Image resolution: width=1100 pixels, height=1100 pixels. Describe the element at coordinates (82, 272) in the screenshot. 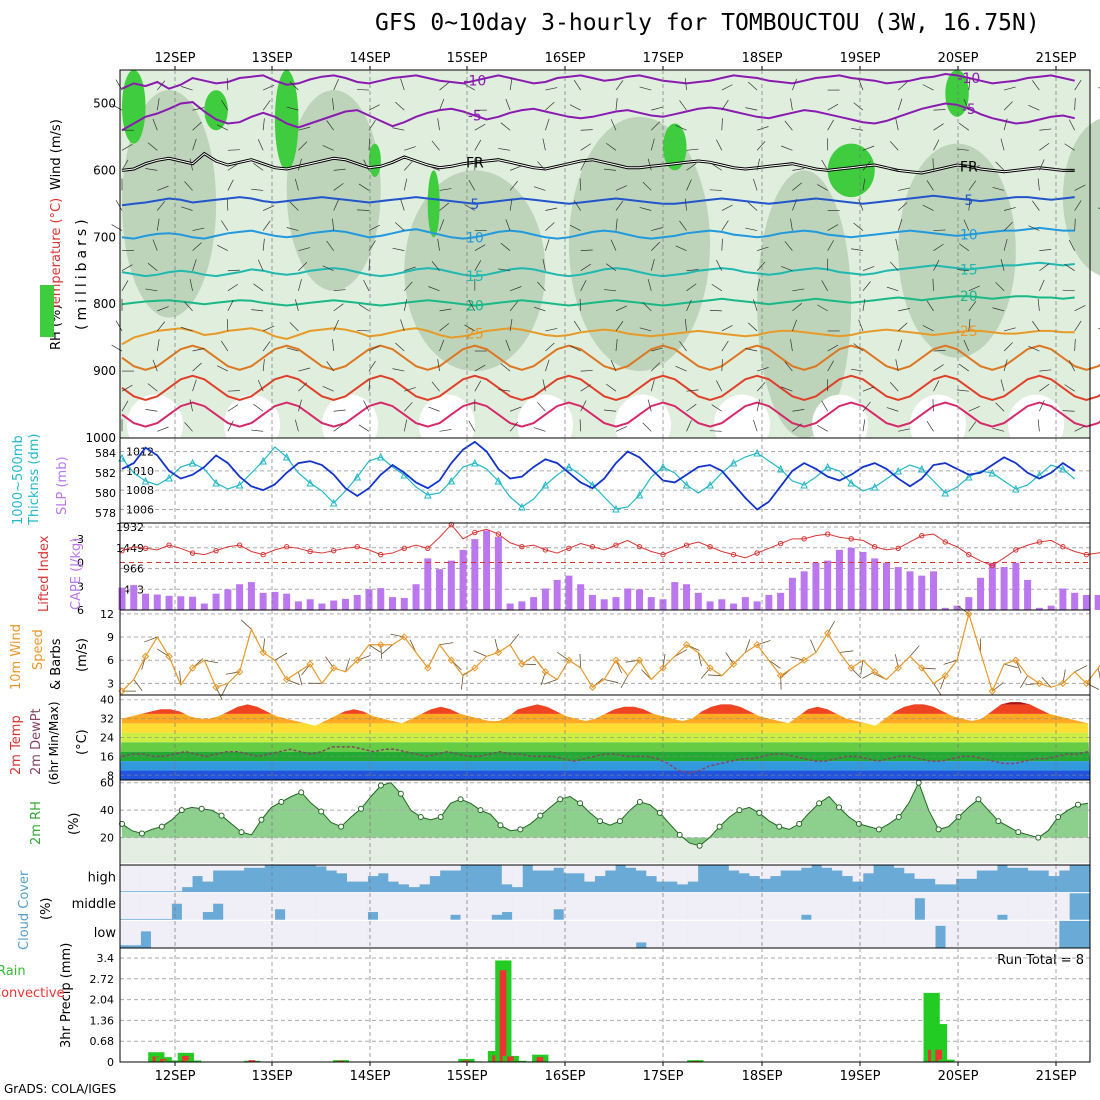

I see `millibars-label: (millibars)` at that location.